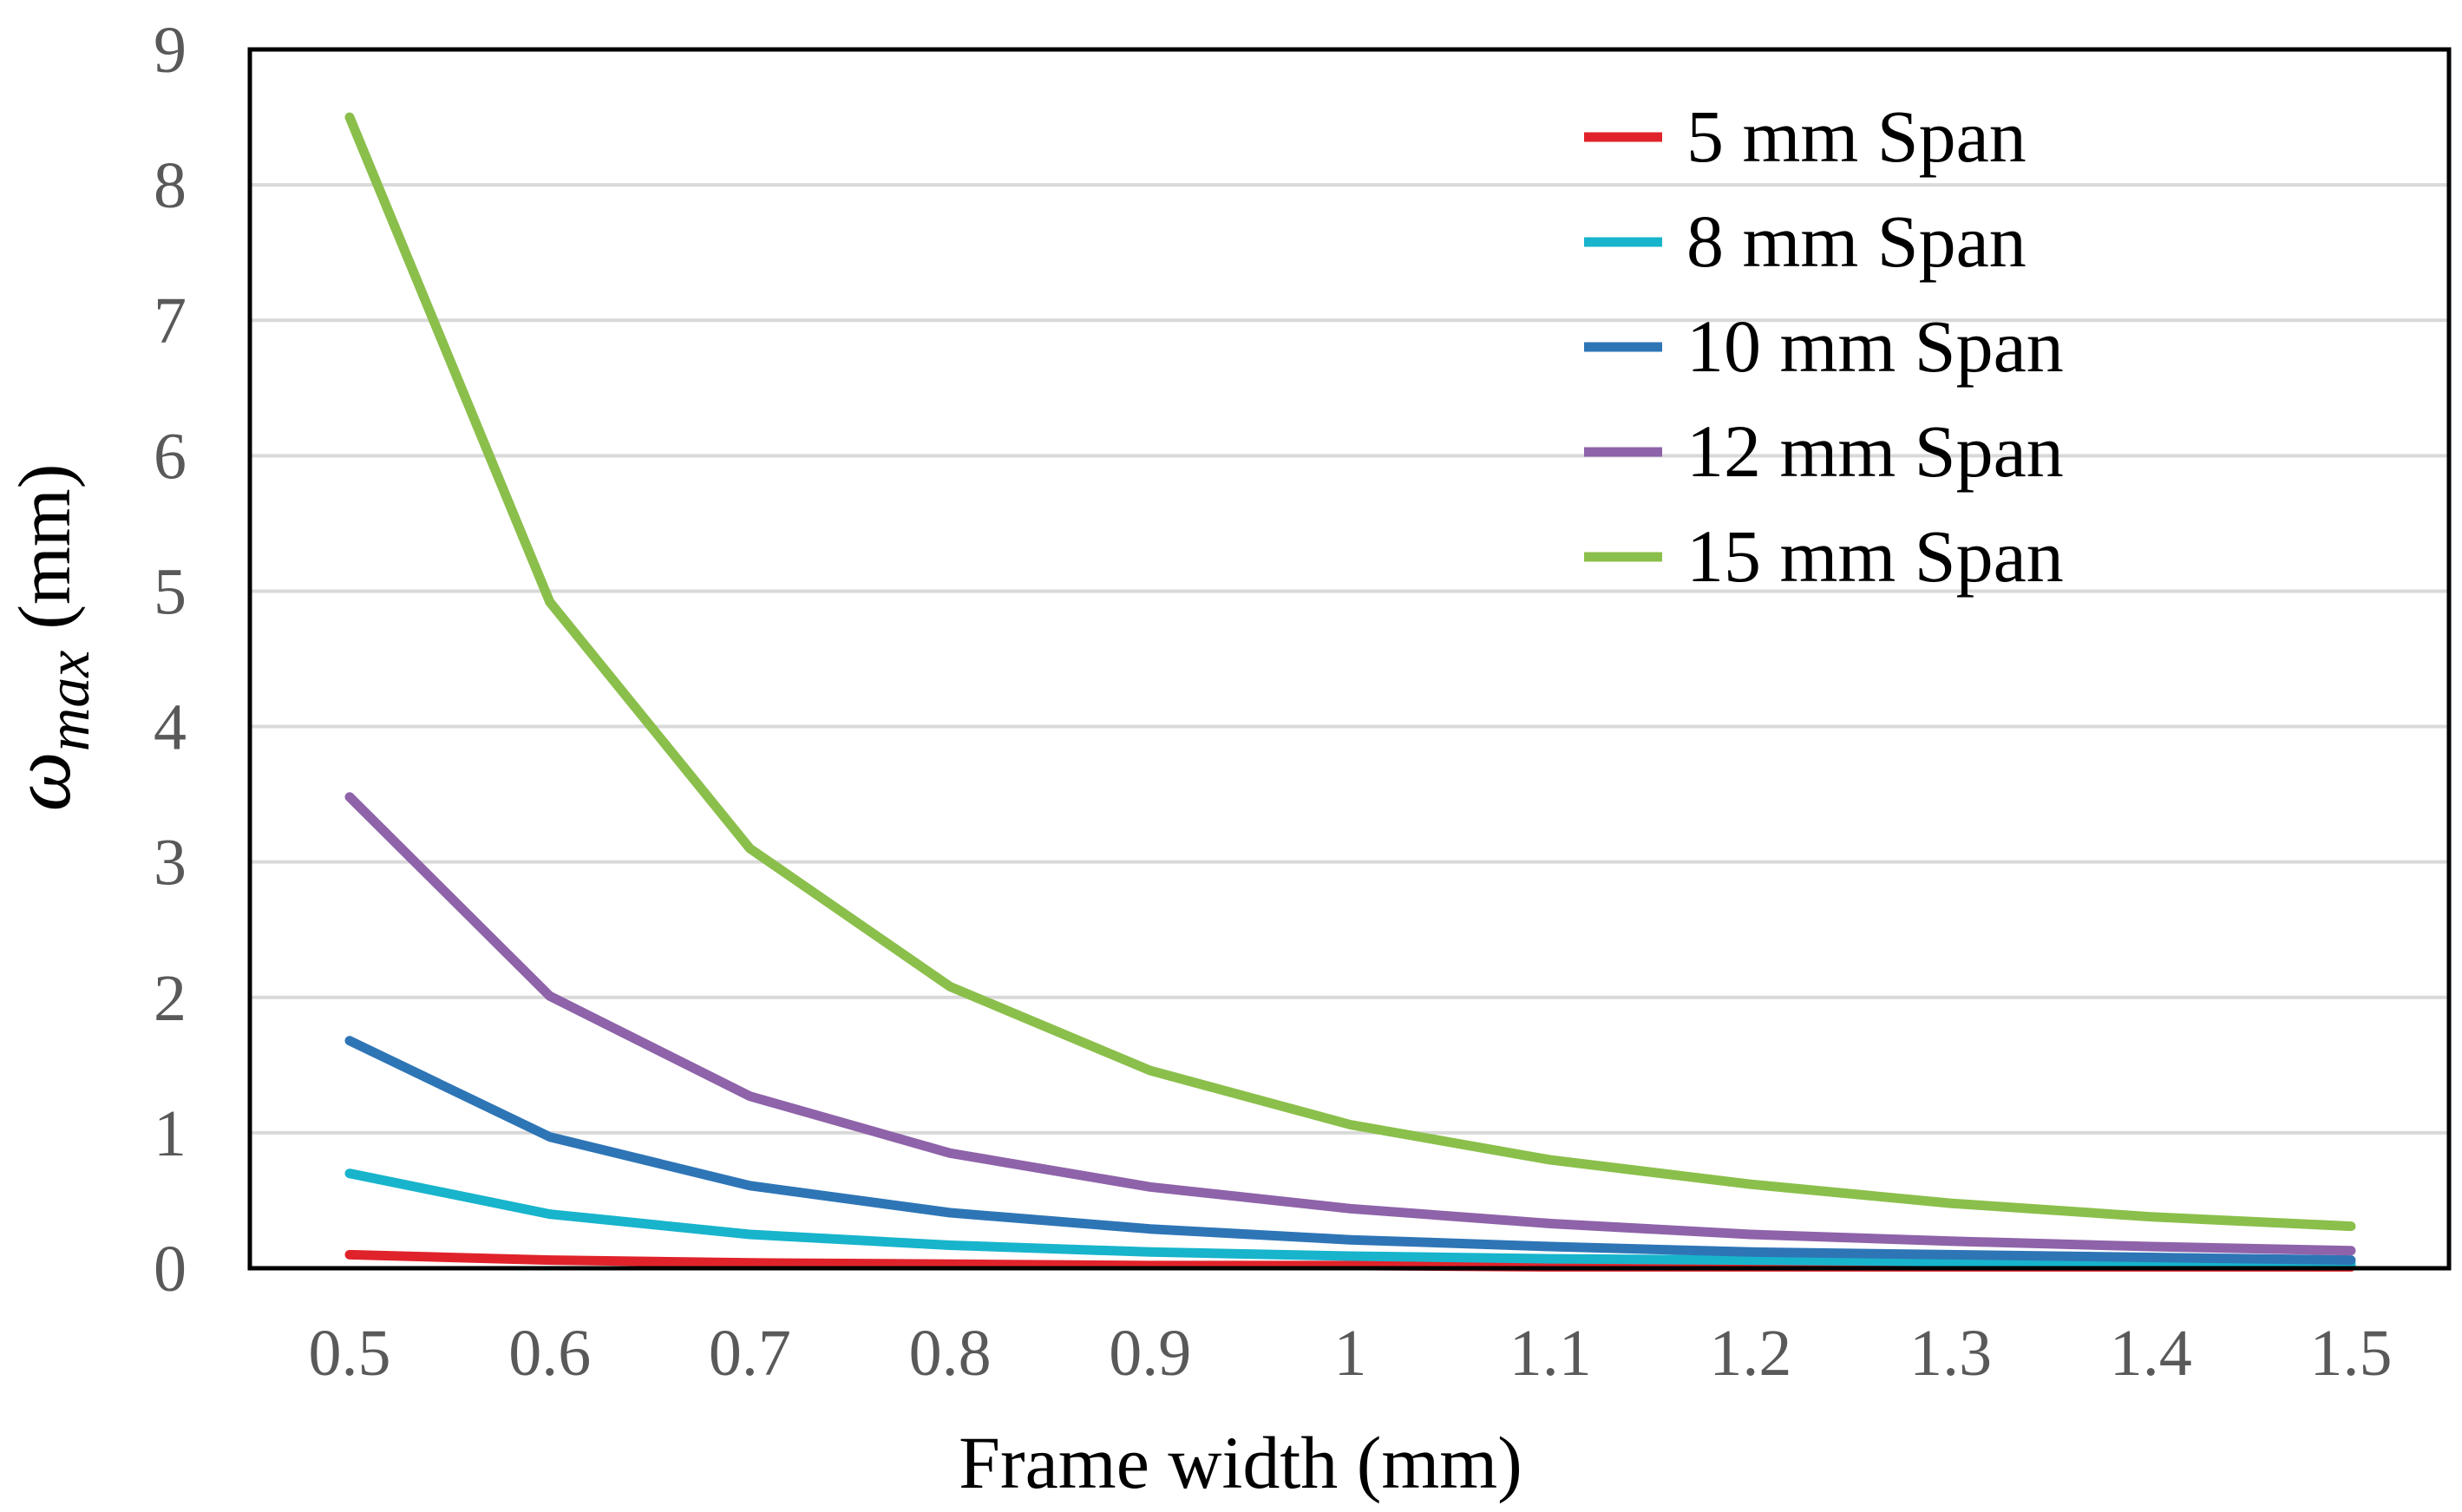  What do you see at coordinates (170, 591) in the screenshot?
I see `y-tick-label: 5` at bounding box center [170, 591].